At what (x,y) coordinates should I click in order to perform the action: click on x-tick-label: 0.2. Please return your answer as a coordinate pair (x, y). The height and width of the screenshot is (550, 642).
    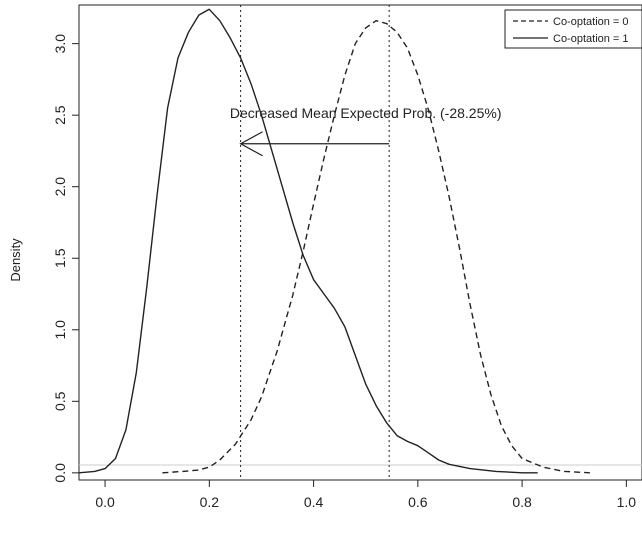
    Looking at the image, I should click on (210, 502).